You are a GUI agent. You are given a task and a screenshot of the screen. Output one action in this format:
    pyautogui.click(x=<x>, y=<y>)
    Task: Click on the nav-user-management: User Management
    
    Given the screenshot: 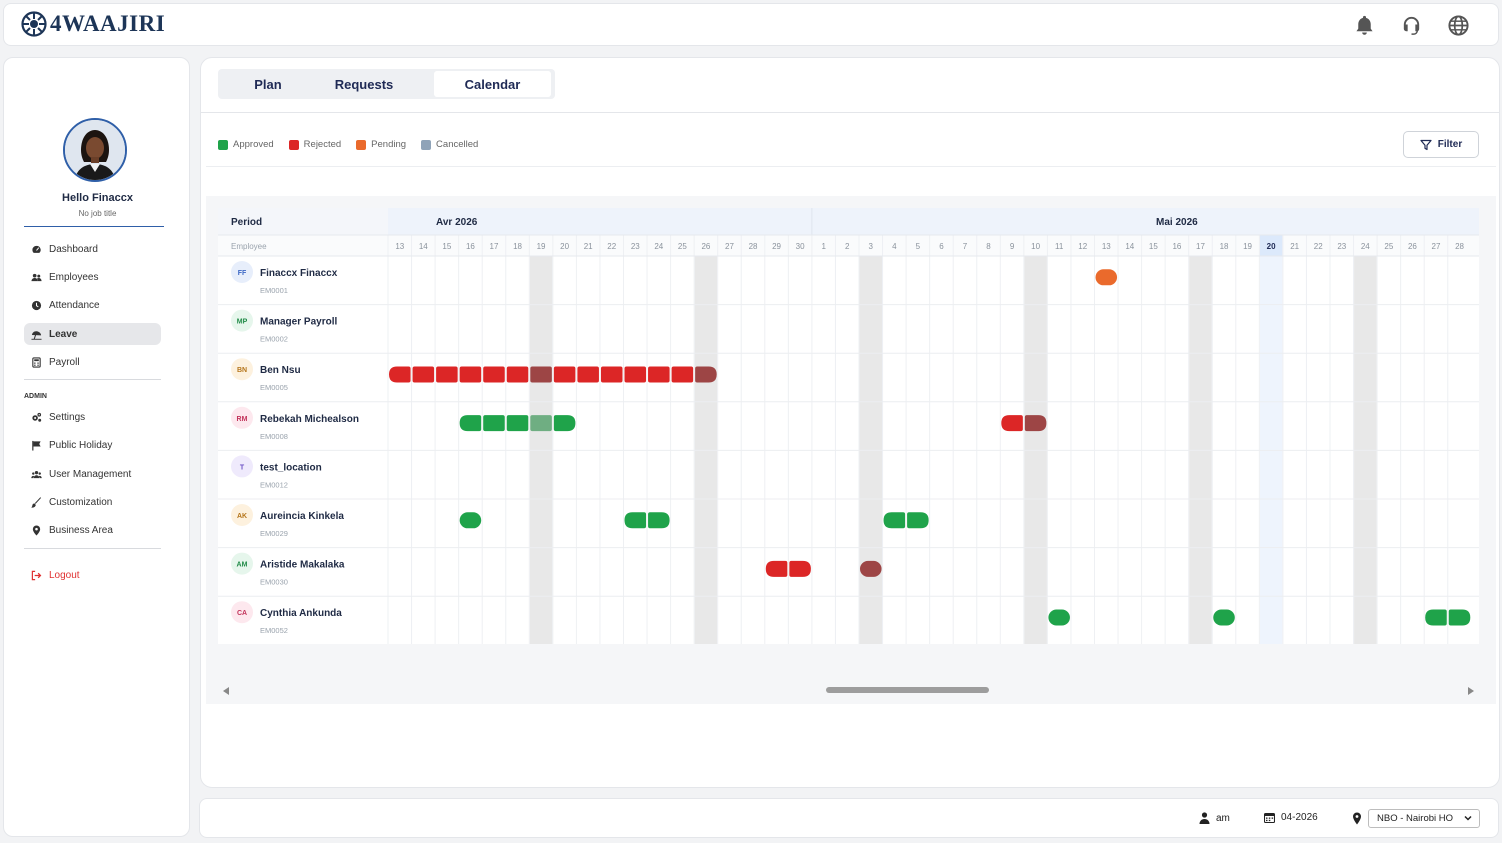 What is the action you would take?
    pyautogui.click(x=92, y=474)
    